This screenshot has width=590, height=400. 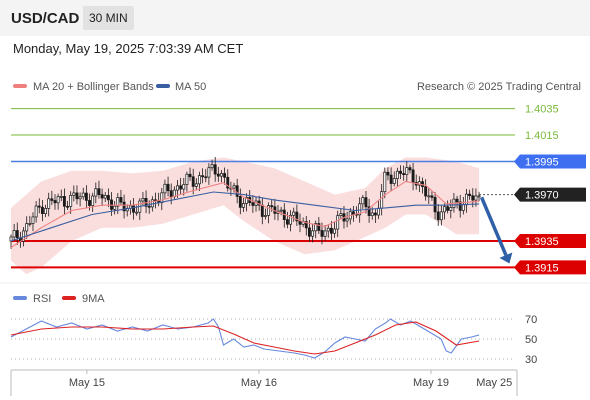 What do you see at coordinates (290, 379) in the screenshot?
I see `x-axis-ticks: May 15 May 16 May 19 May 25` at bounding box center [290, 379].